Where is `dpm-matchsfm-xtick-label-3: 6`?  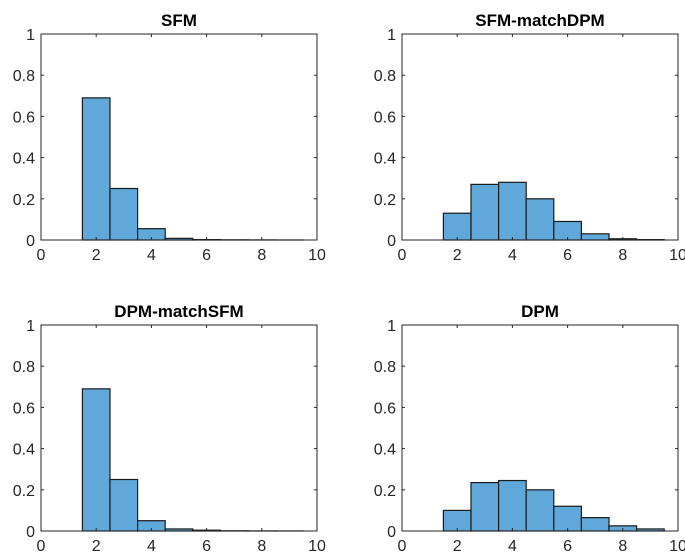 dpm-matchsfm-xtick-label-3: 6 is located at coordinates (206, 546).